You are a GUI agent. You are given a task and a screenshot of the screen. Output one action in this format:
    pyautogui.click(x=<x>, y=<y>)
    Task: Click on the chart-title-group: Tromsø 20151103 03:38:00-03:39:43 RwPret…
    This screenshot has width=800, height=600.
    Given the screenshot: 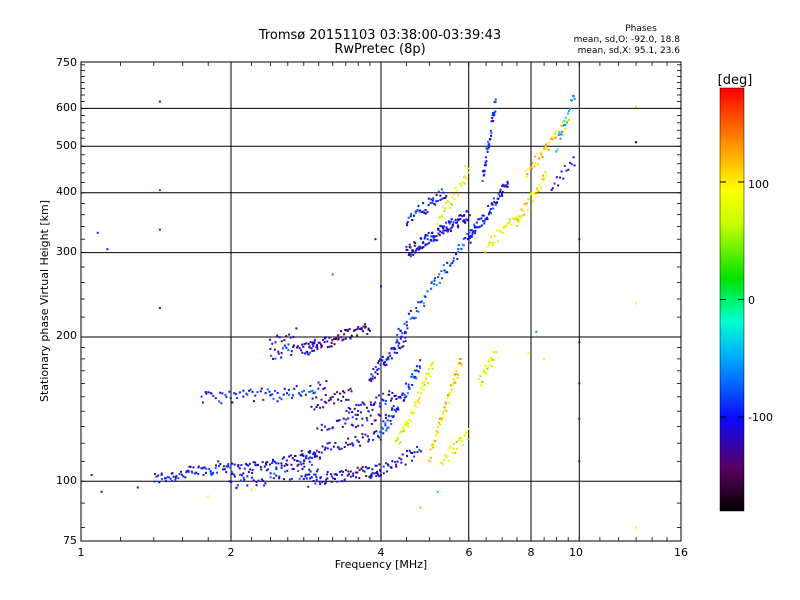 What is the action you would take?
    pyautogui.click(x=379, y=42)
    